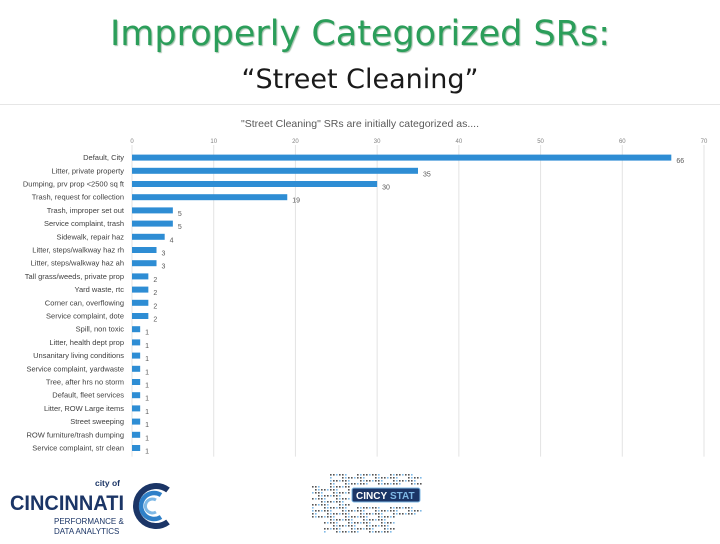  What do you see at coordinates (132, 142) in the screenshot?
I see `x-tick-label: 0` at bounding box center [132, 142].